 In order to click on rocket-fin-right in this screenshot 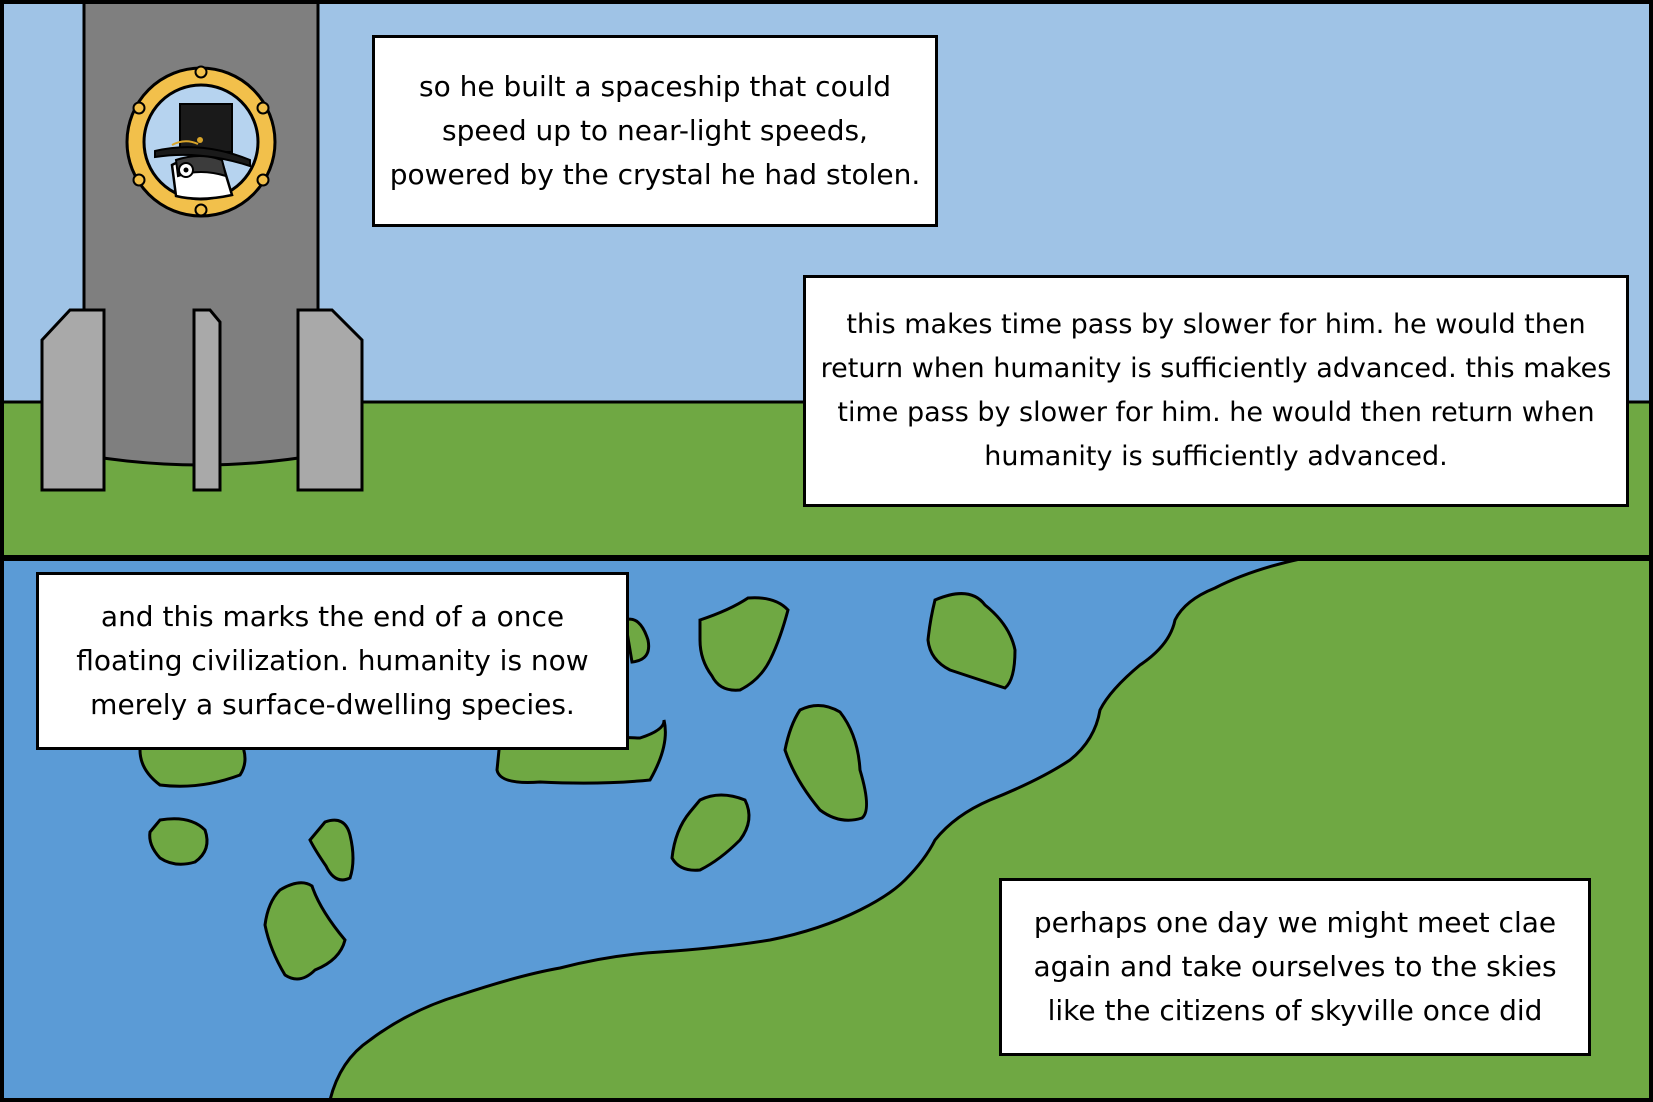, I will do `click(330, 400)`.